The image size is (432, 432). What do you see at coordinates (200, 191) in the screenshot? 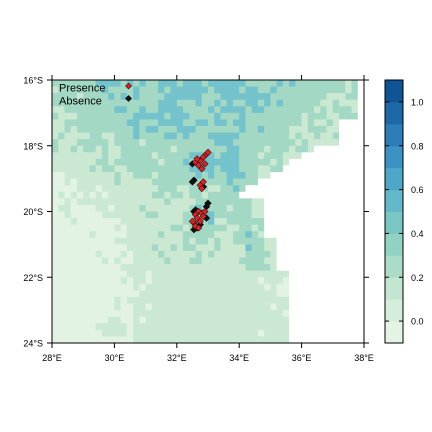
I see `occurrence-points` at bounding box center [200, 191].